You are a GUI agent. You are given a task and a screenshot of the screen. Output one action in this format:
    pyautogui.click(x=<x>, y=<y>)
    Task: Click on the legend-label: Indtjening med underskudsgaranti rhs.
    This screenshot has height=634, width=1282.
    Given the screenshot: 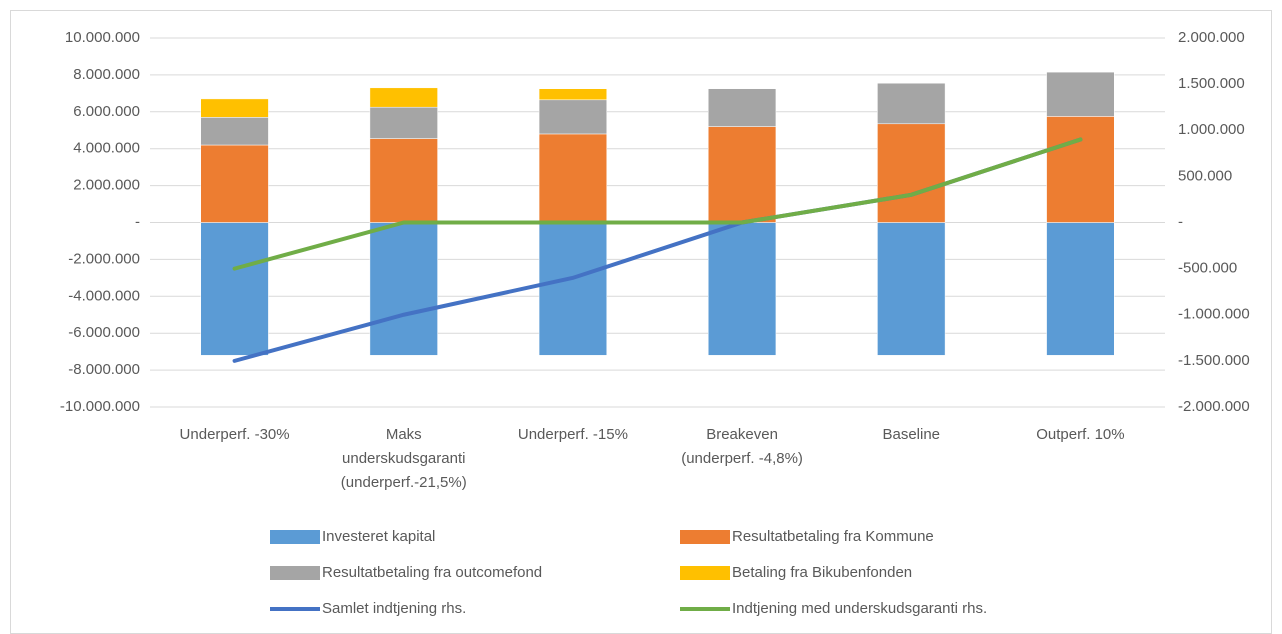 What is the action you would take?
    pyautogui.click(x=859, y=608)
    